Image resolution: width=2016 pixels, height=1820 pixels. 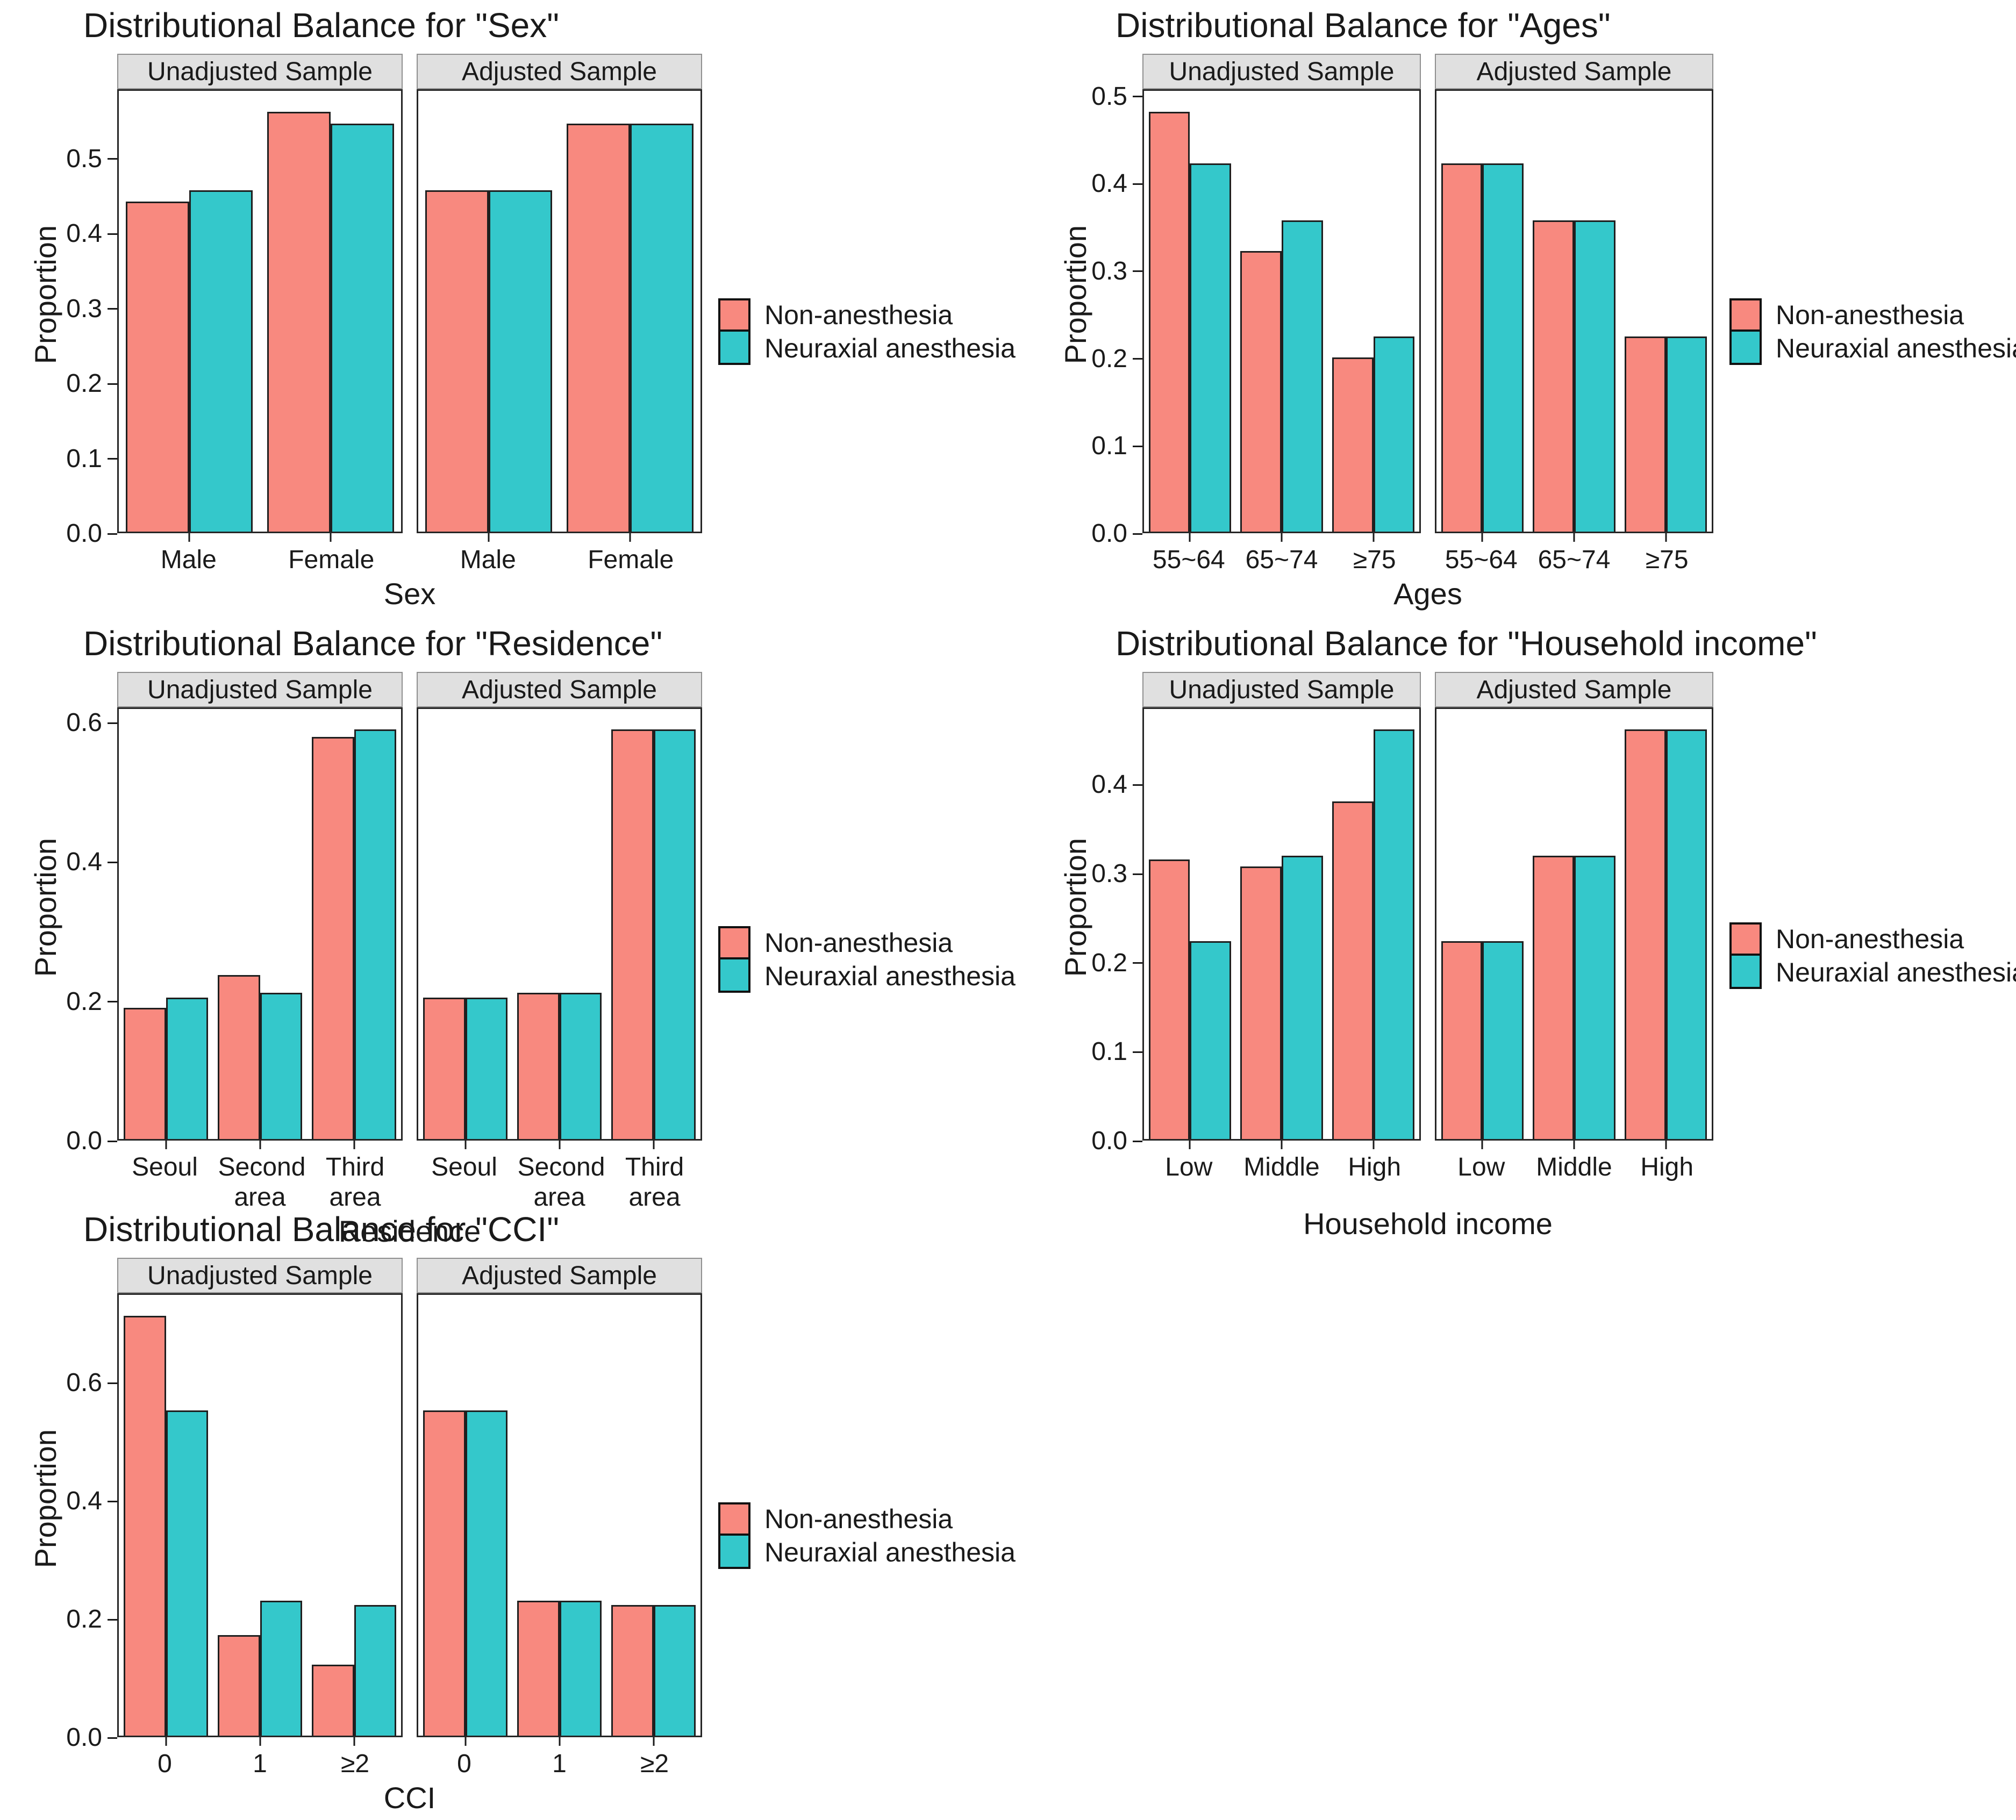 I want to click on y-tick-label: 0.4, so click(x=84, y=862).